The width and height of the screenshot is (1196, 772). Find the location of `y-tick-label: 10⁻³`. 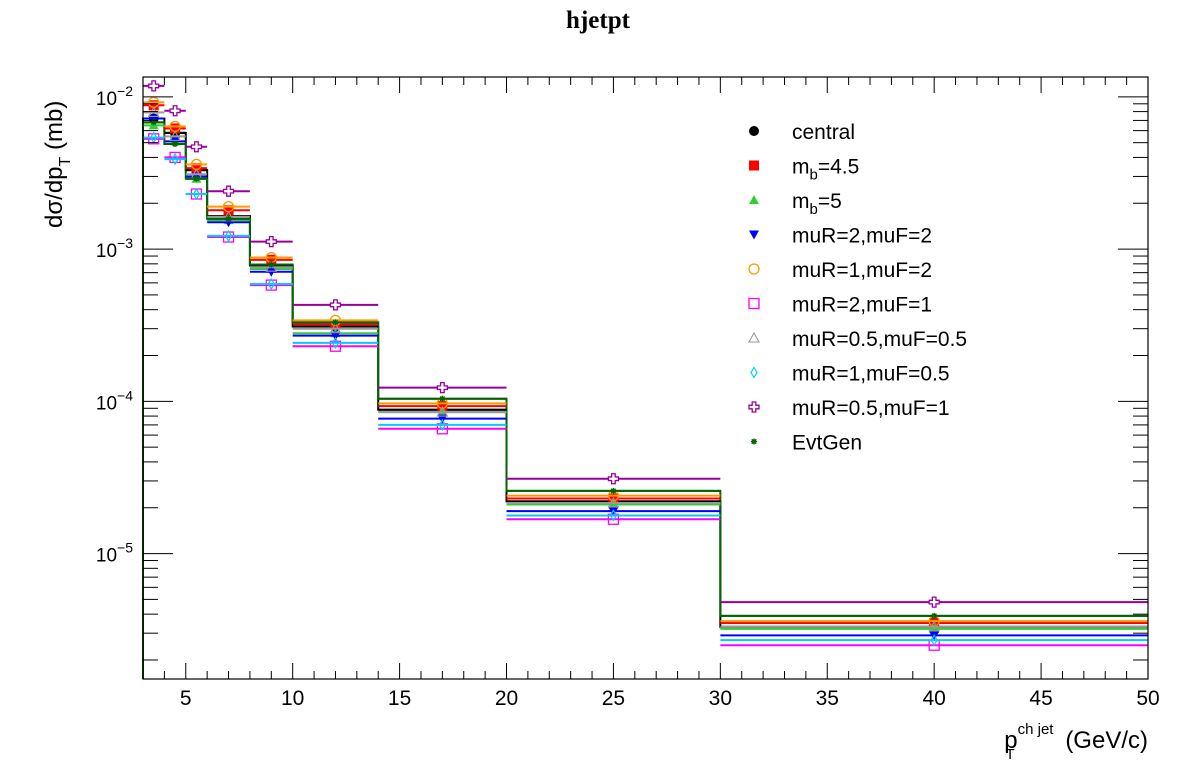

y-tick-label: 10⁻³ is located at coordinates (114, 248).